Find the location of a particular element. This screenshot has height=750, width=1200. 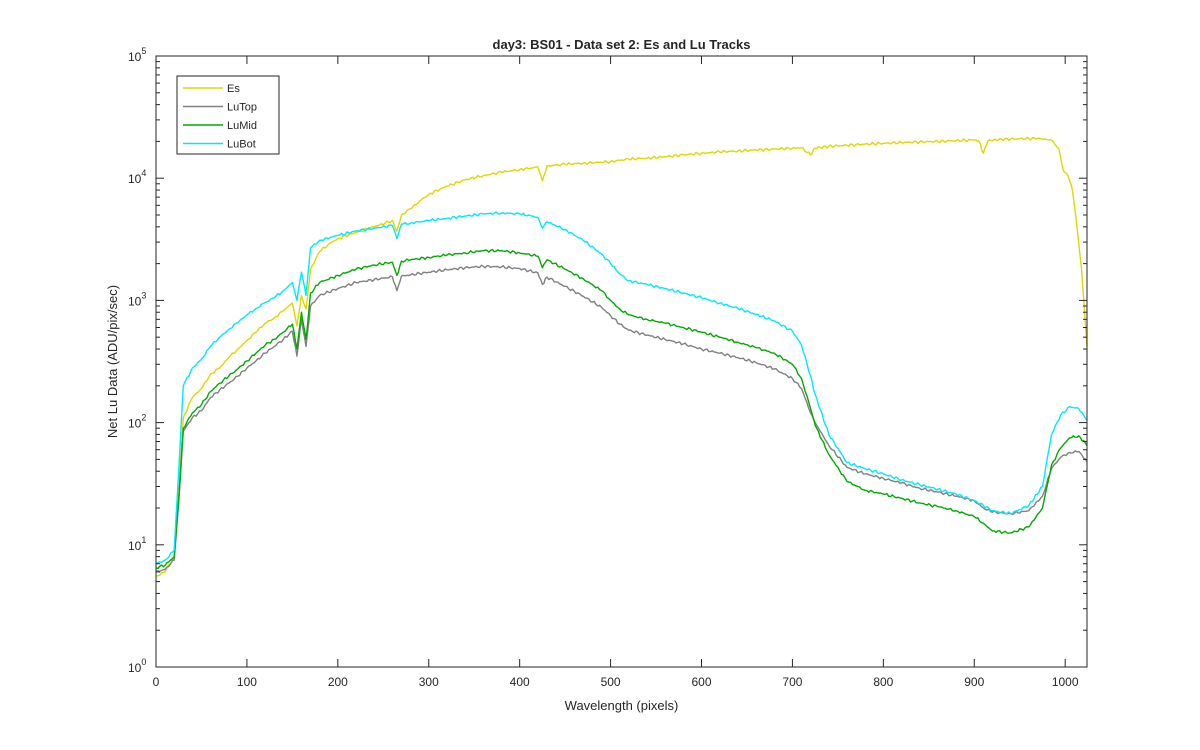

legend-label-lumid: LuMid is located at coordinates (242, 126).